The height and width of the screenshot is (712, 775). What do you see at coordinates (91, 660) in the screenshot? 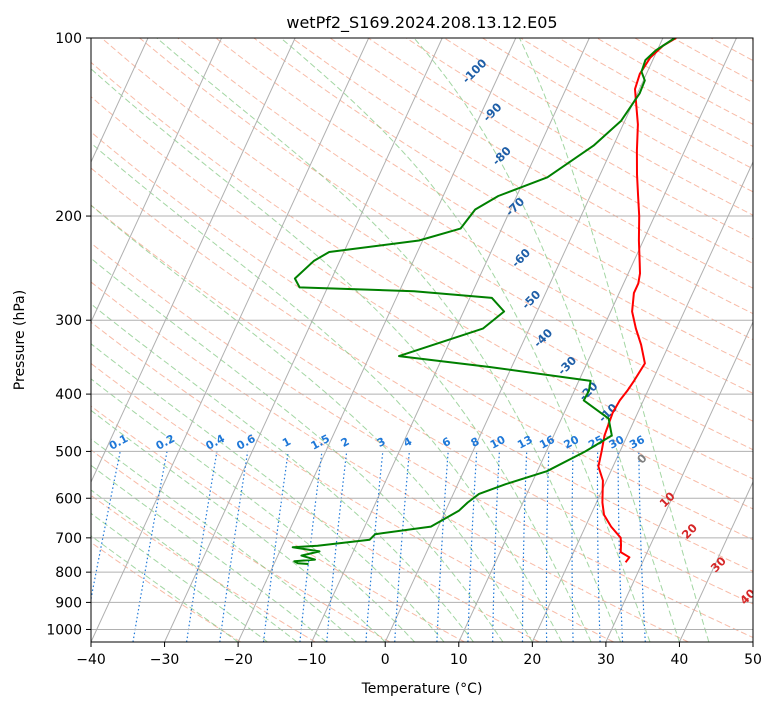
I see `x-tick-label: −40` at bounding box center [91, 660].